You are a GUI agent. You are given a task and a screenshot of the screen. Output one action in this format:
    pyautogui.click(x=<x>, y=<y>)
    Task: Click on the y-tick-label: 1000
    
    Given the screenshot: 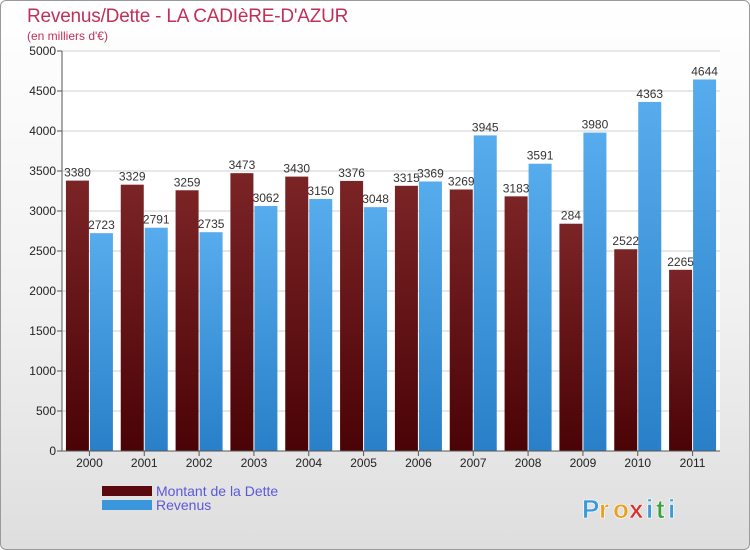 What is the action you would take?
    pyautogui.click(x=42, y=371)
    